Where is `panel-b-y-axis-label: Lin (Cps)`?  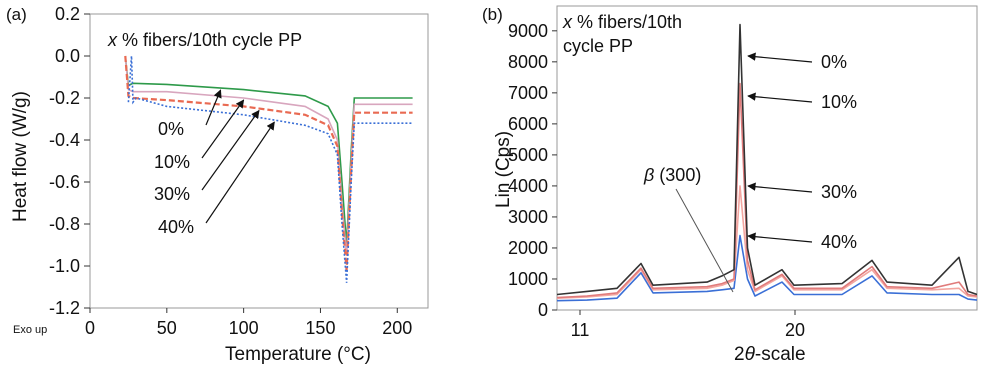 panel-b-y-axis-label: Lin (Cps) is located at coordinates (503, 169).